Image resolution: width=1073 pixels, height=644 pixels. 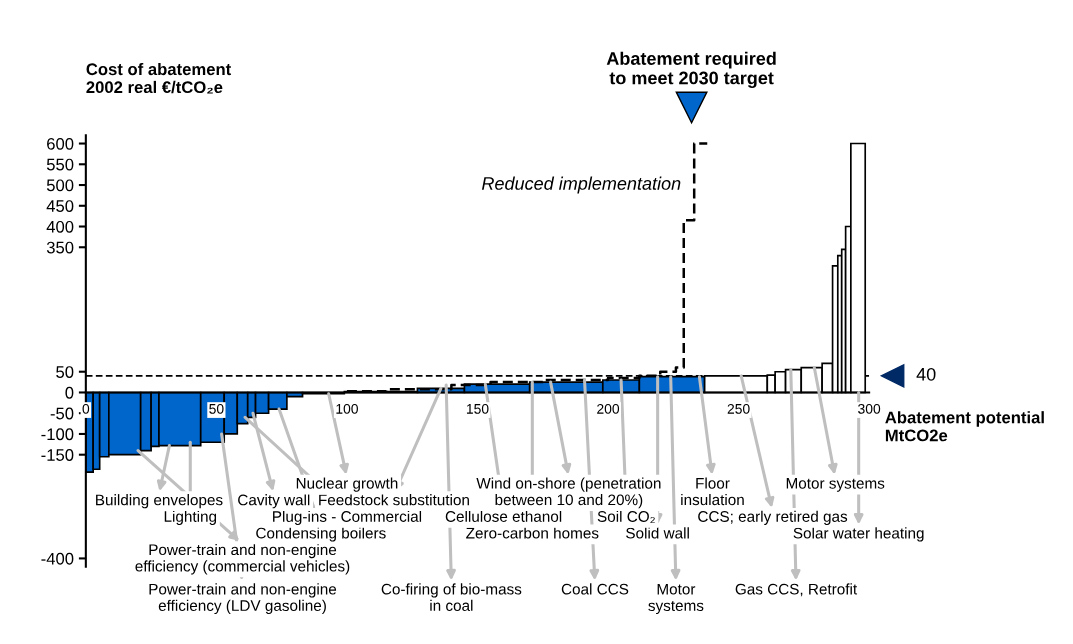 I want to click on annotation: Co-firing of bio-mass in coal, so click(x=451, y=597).